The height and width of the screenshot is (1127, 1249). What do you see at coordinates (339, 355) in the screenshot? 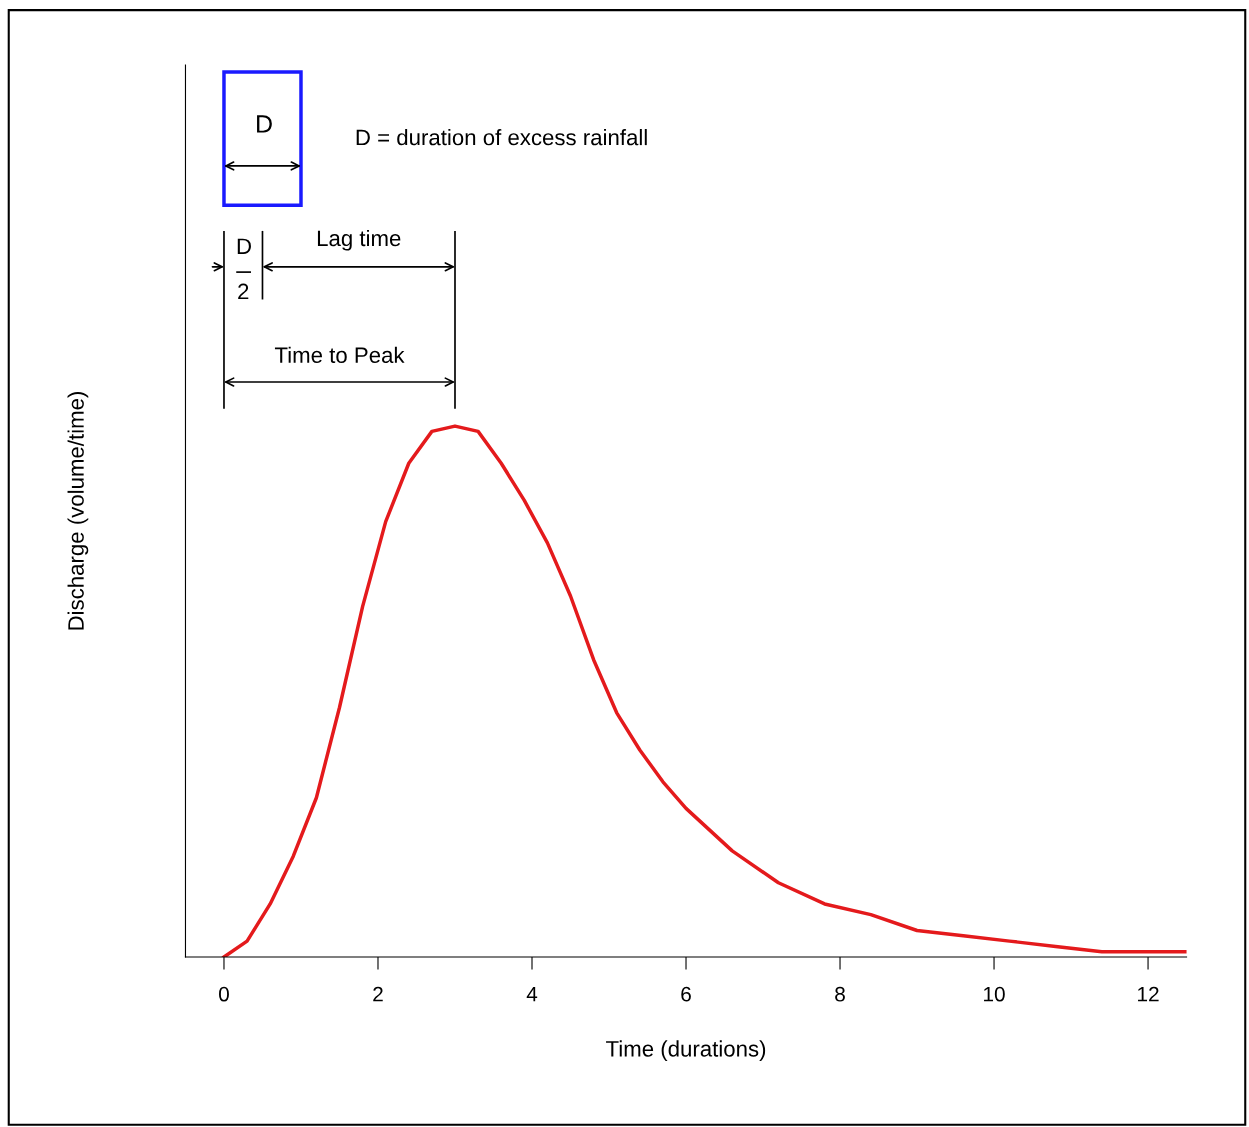
I see `text: Time to Peak` at bounding box center [339, 355].